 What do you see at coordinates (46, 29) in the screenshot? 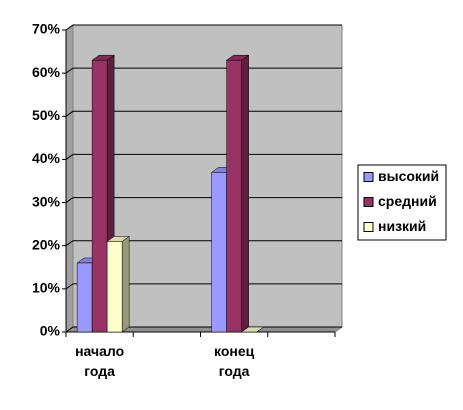
I see `y-tick-label: 70%` at bounding box center [46, 29].